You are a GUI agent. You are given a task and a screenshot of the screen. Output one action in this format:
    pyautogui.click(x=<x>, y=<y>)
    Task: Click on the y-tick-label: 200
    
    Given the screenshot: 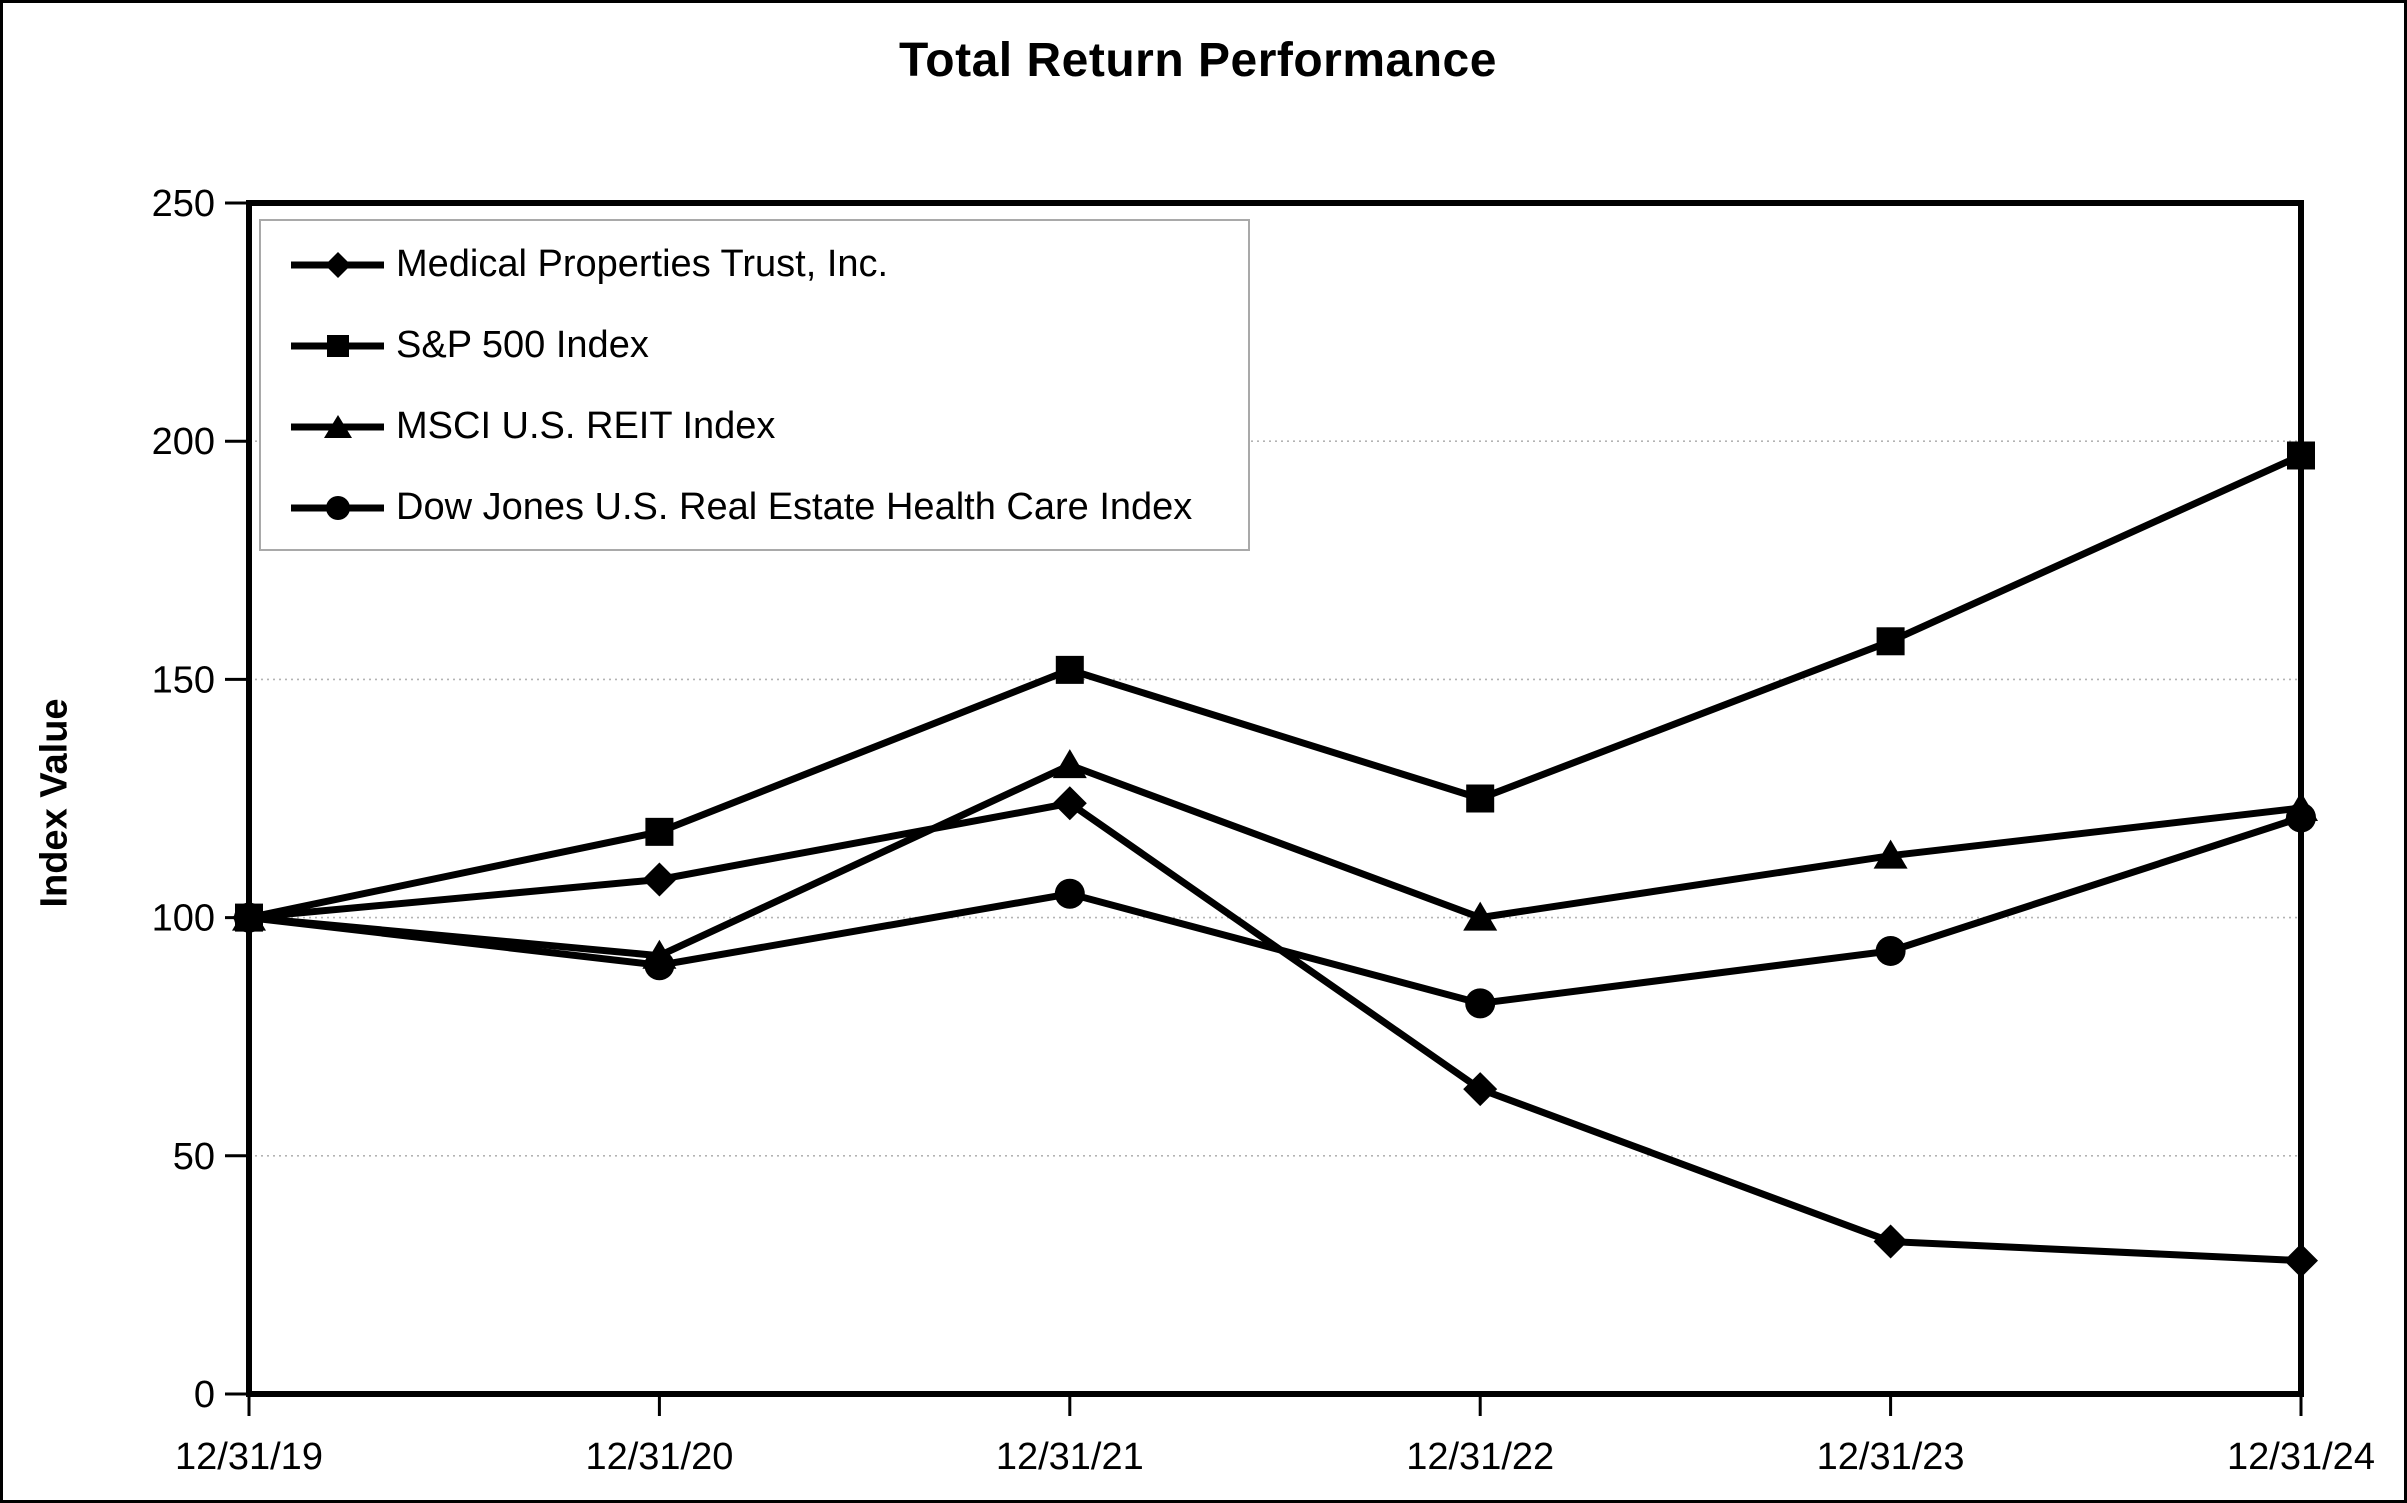 What is the action you would take?
    pyautogui.click(x=183, y=442)
    